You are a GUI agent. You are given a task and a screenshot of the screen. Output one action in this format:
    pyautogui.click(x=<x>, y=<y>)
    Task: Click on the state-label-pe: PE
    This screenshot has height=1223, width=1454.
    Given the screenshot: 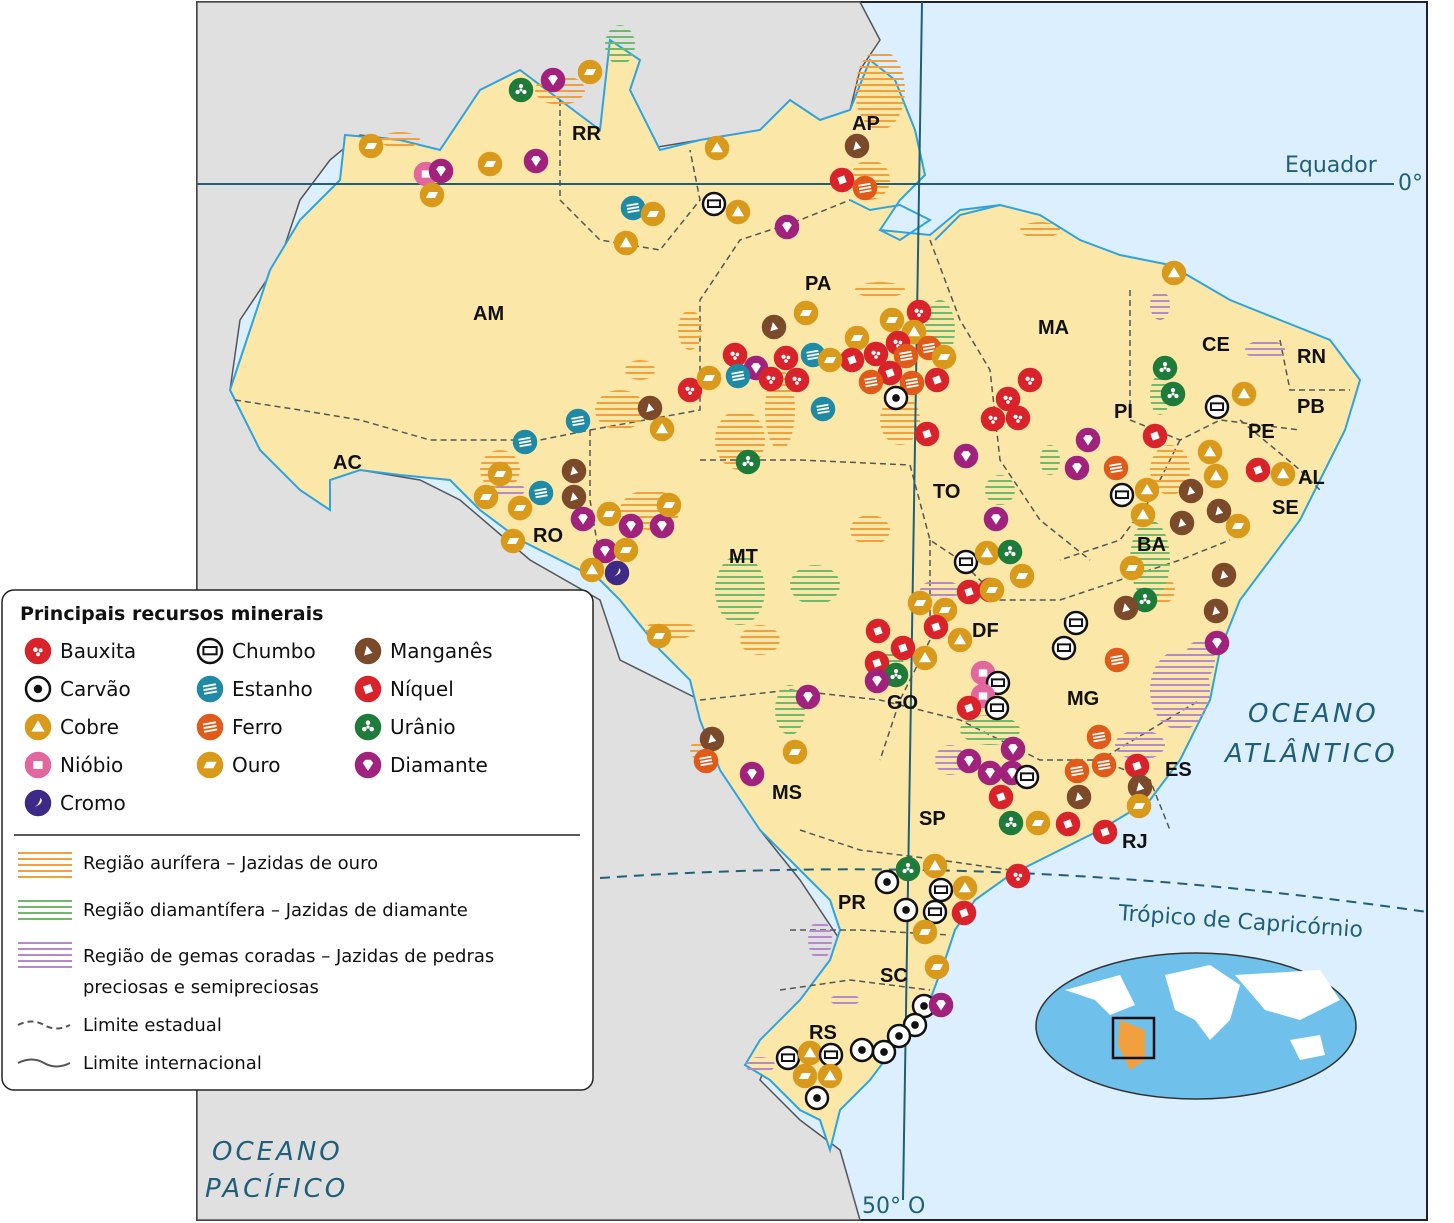 What is the action you would take?
    pyautogui.click(x=1261, y=432)
    